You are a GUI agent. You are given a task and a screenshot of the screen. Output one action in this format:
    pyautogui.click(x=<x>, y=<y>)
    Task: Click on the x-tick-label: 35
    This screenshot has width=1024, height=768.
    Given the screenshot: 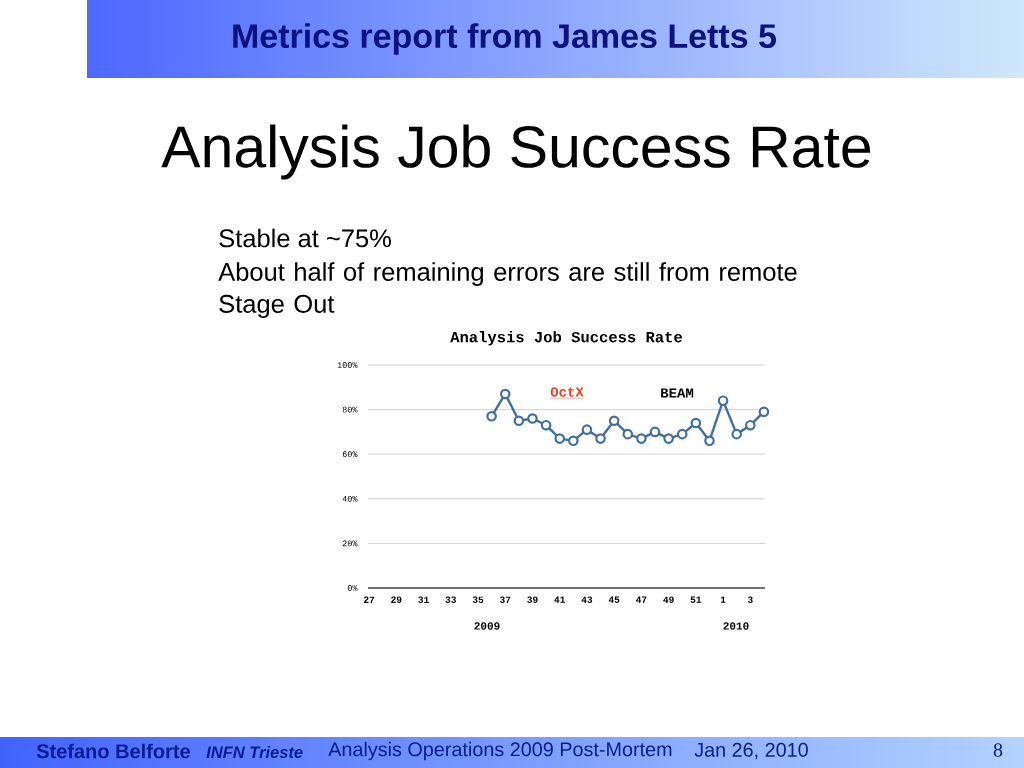 What is the action you would take?
    pyautogui.click(x=478, y=599)
    